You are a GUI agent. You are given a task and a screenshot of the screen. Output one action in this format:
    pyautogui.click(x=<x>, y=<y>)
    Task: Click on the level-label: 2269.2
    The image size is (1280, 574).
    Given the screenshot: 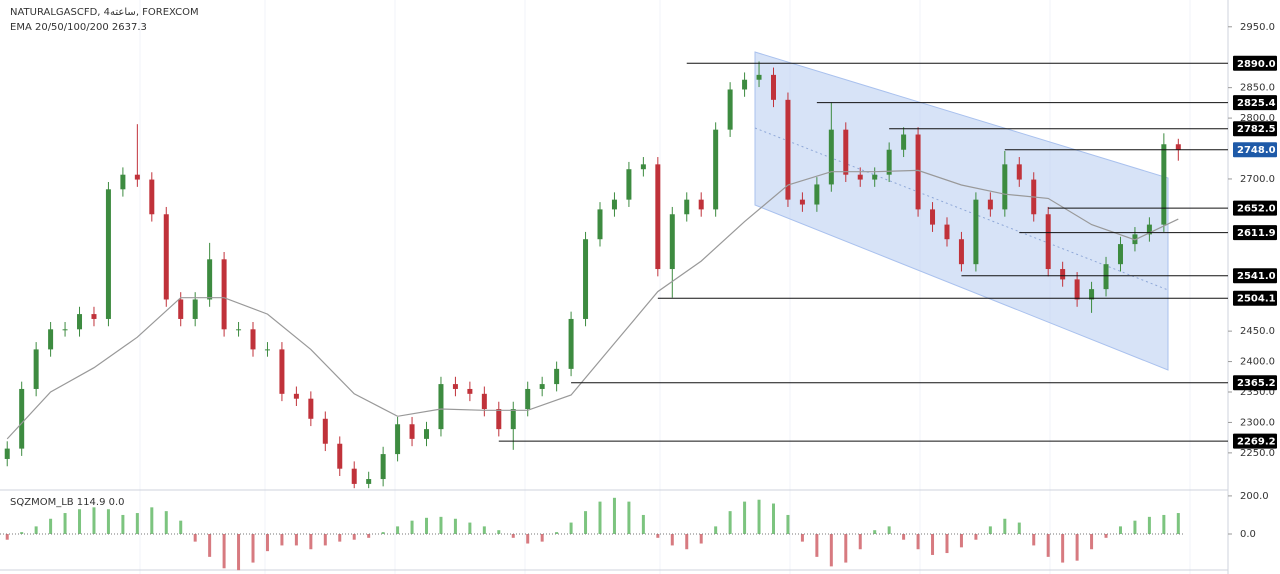 What is the action you would take?
    pyautogui.click(x=1256, y=442)
    